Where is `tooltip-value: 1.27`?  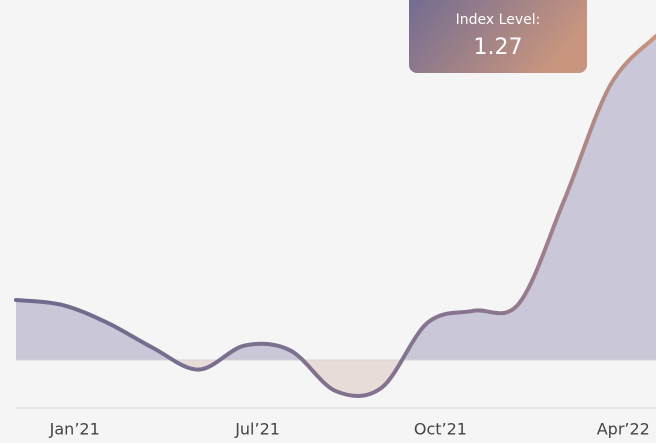 tooltip-value: 1.27 is located at coordinates (498, 47).